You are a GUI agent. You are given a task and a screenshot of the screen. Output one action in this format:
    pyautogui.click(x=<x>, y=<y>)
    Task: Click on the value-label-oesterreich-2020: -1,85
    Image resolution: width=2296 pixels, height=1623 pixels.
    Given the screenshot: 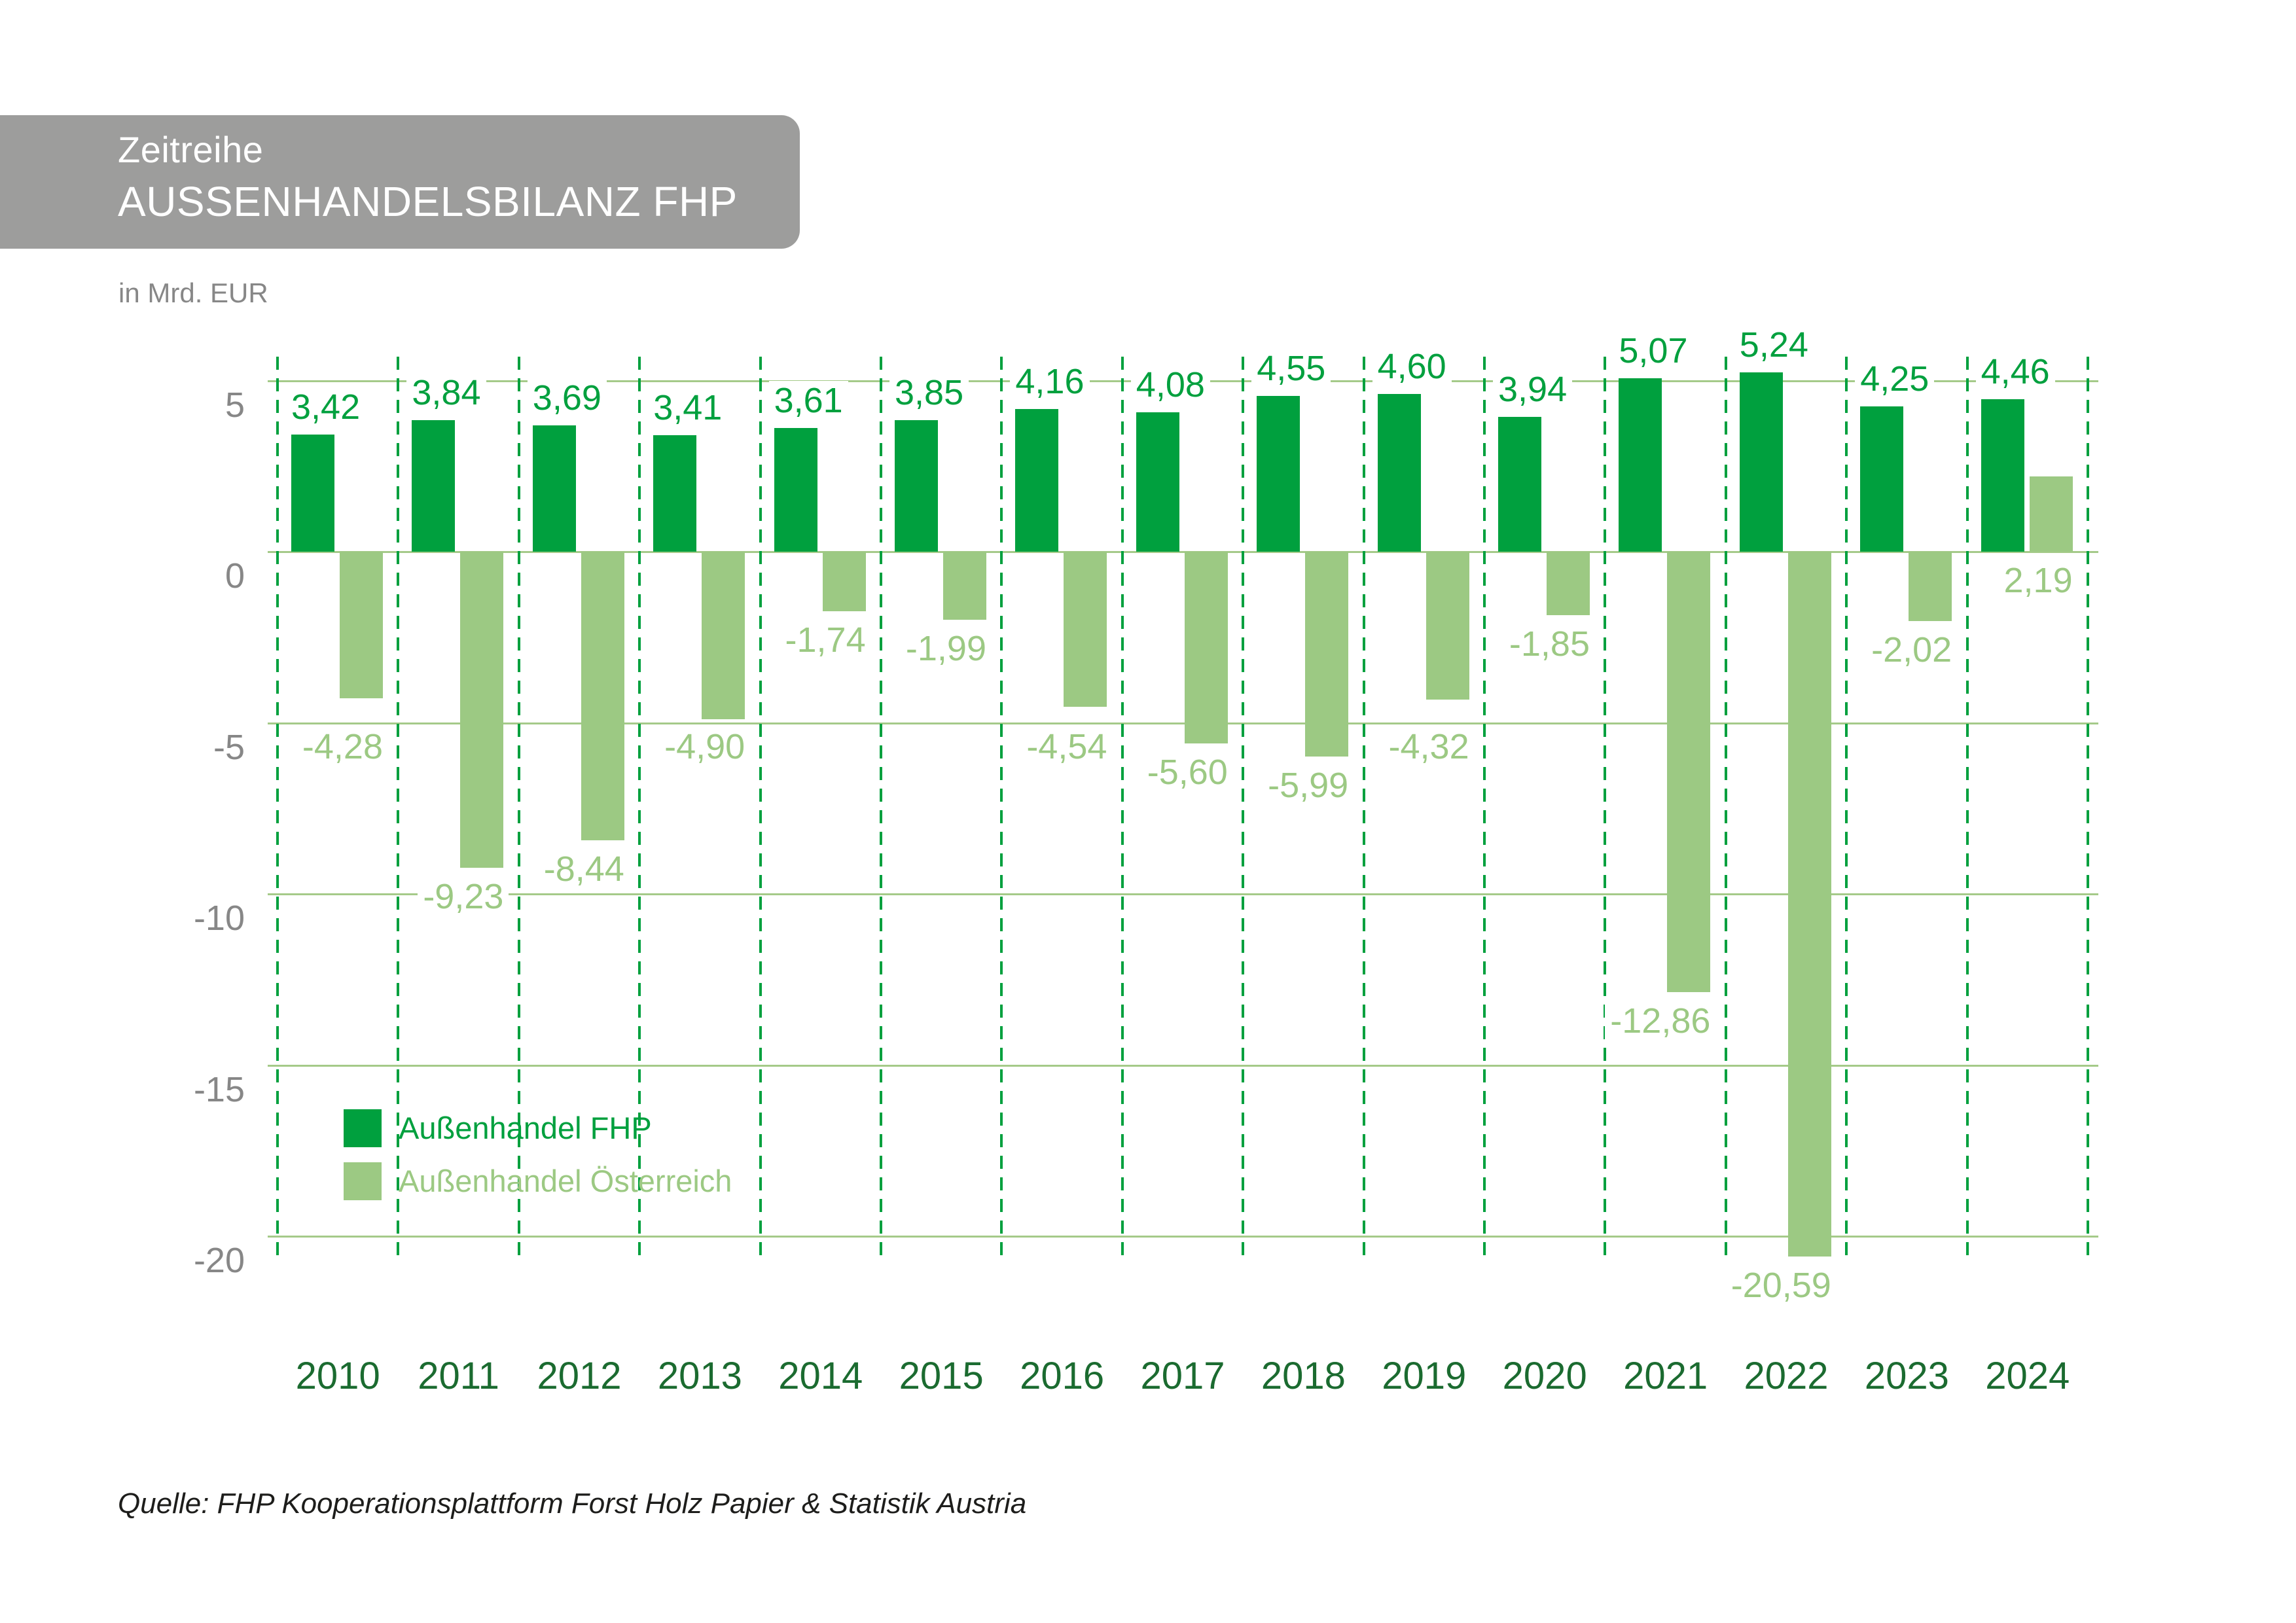 What is the action you would take?
    pyautogui.click(x=1549, y=644)
    